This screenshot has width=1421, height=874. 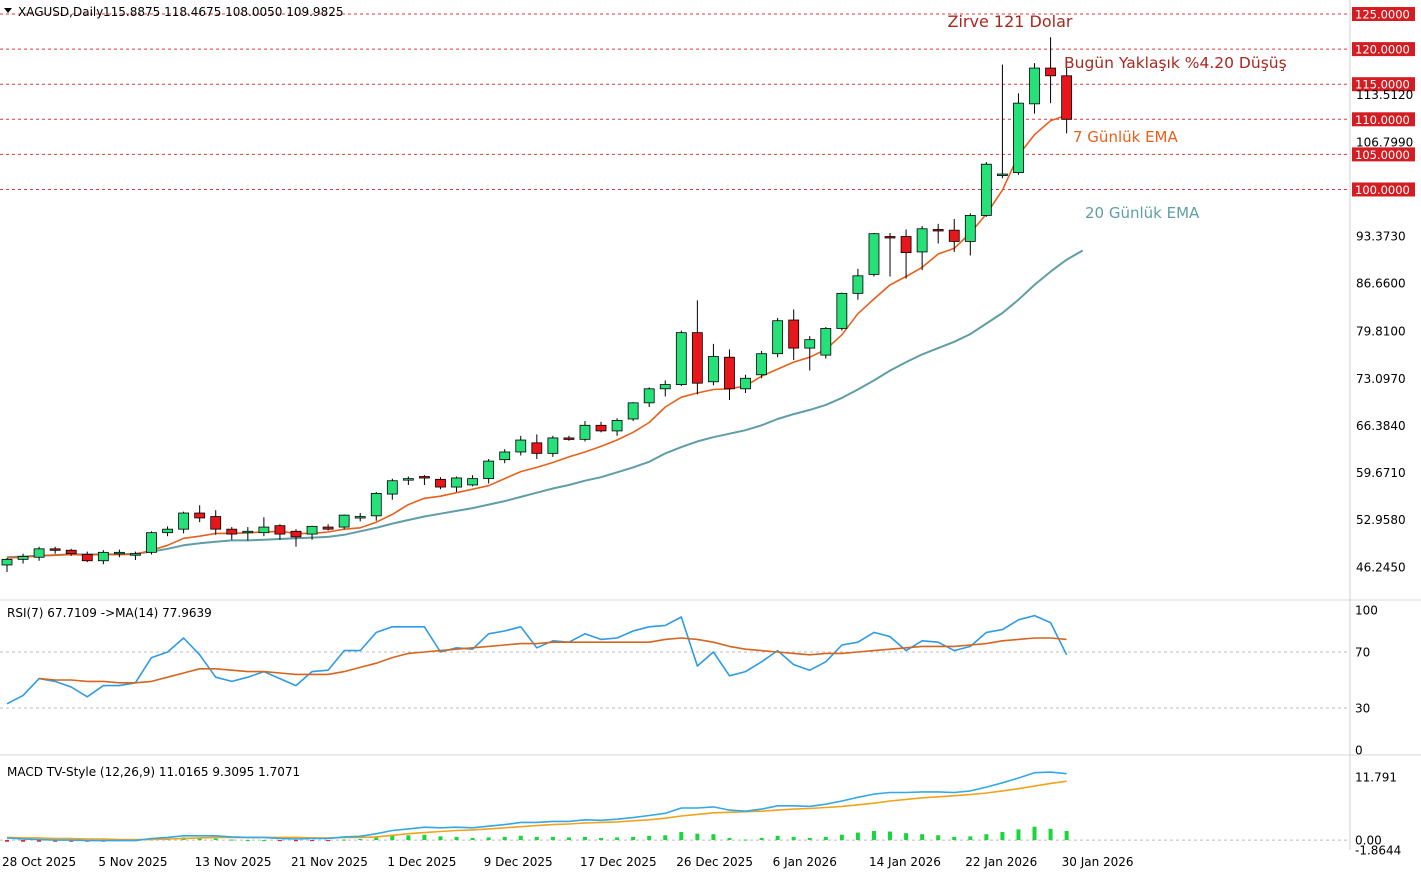 I want to click on time-tick-label: 14 Jan 2026, so click(x=905, y=862).